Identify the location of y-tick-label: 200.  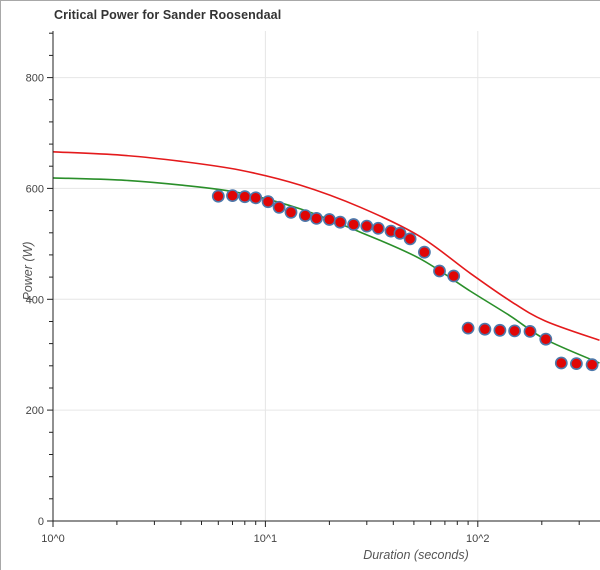
(35, 411).